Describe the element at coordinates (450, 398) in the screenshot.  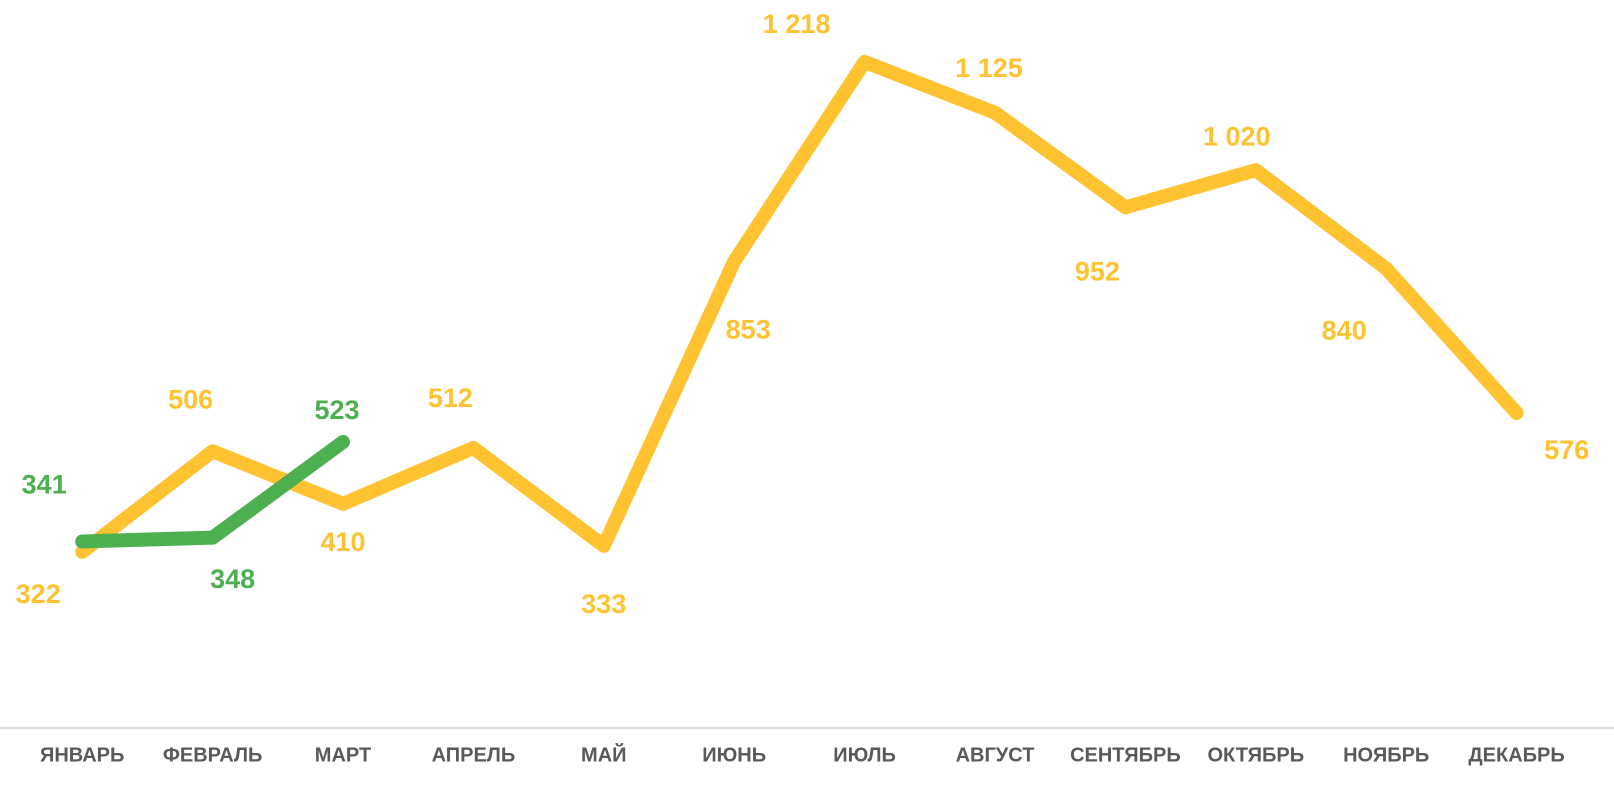
I see `data-label: 512` at that location.